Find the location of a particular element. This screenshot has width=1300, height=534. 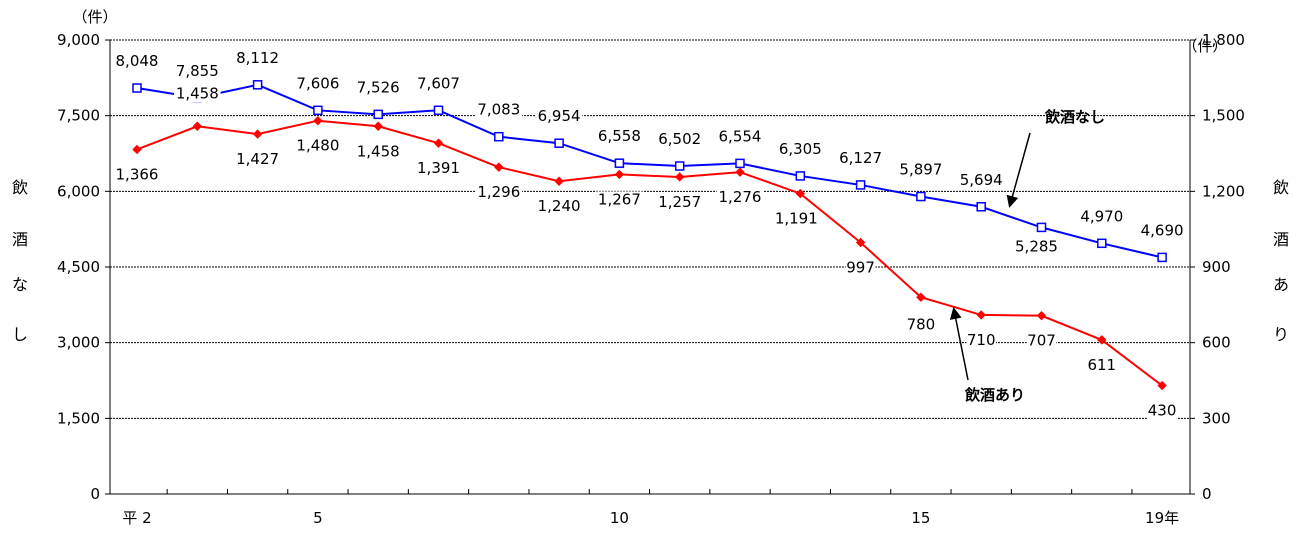

data-label: 1,480 is located at coordinates (317, 146).